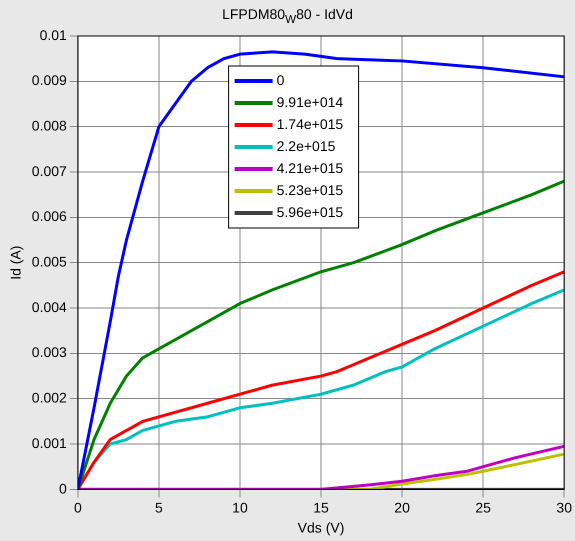 The height and width of the screenshot is (541, 575). Describe the element at coordinates (50, 80) in the screenshot. I see `y-tick-label: 0.009` at that location.